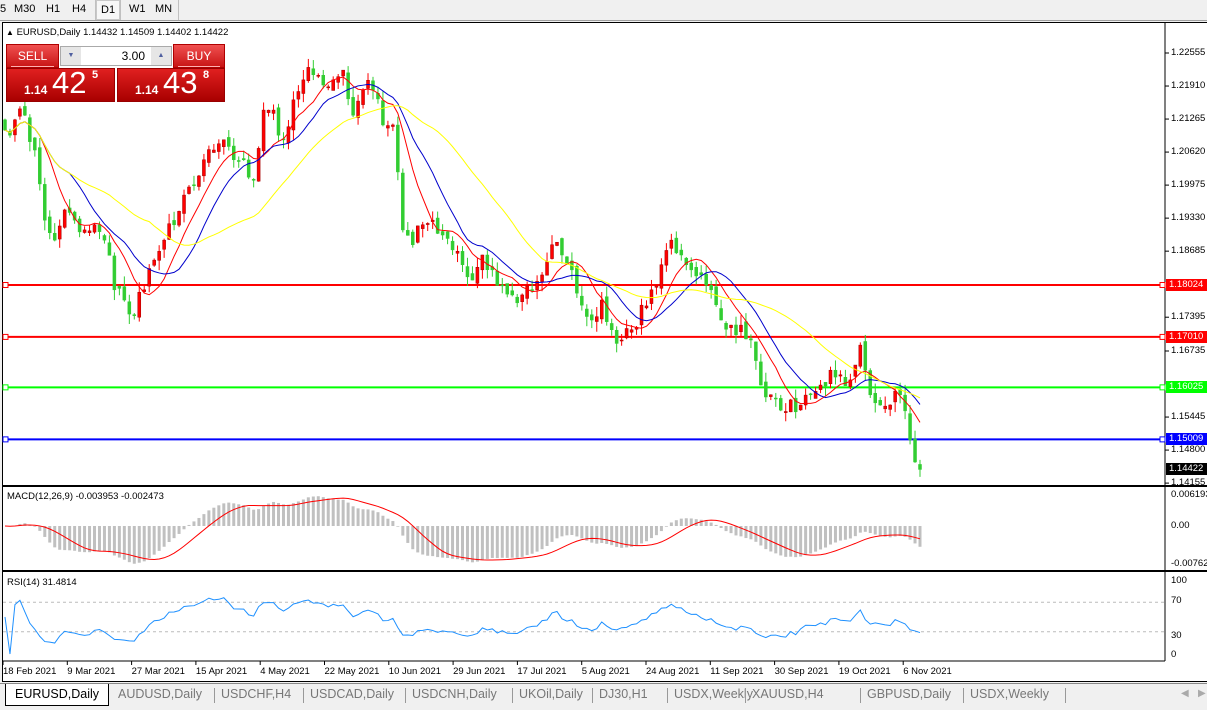 This screenshot has width=1207, height=710. What do you see at coordinates (116, 56) in the screenshot?
I see `lot-size-stepper: ▼ 3.00 ▲` at bounding box center [116, 56].